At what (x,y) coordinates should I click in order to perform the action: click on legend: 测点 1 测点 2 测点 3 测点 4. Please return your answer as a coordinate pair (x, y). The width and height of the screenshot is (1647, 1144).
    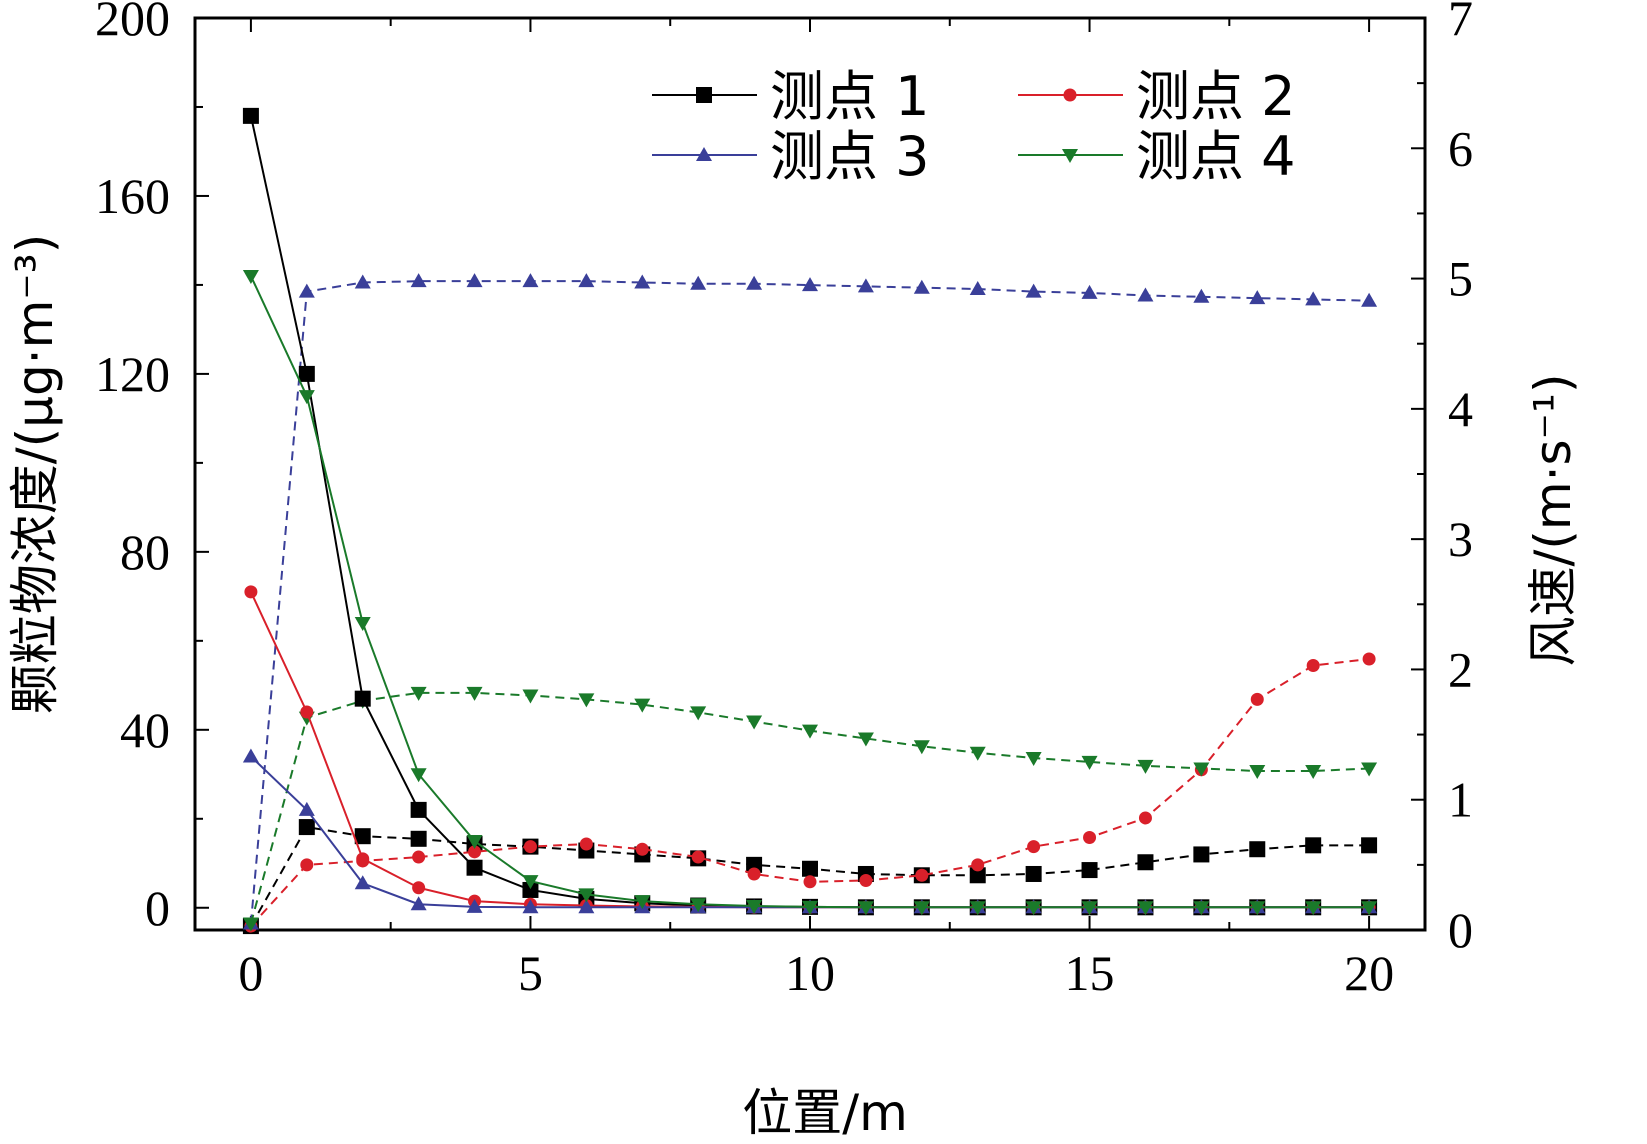
    Looking at the image, I should click on (974, 126).